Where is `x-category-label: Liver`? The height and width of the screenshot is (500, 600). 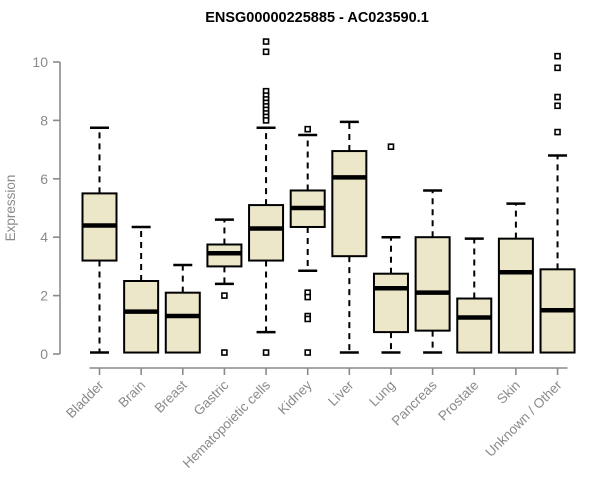 x-category-label: Liver is located at coordinates (341, 393).